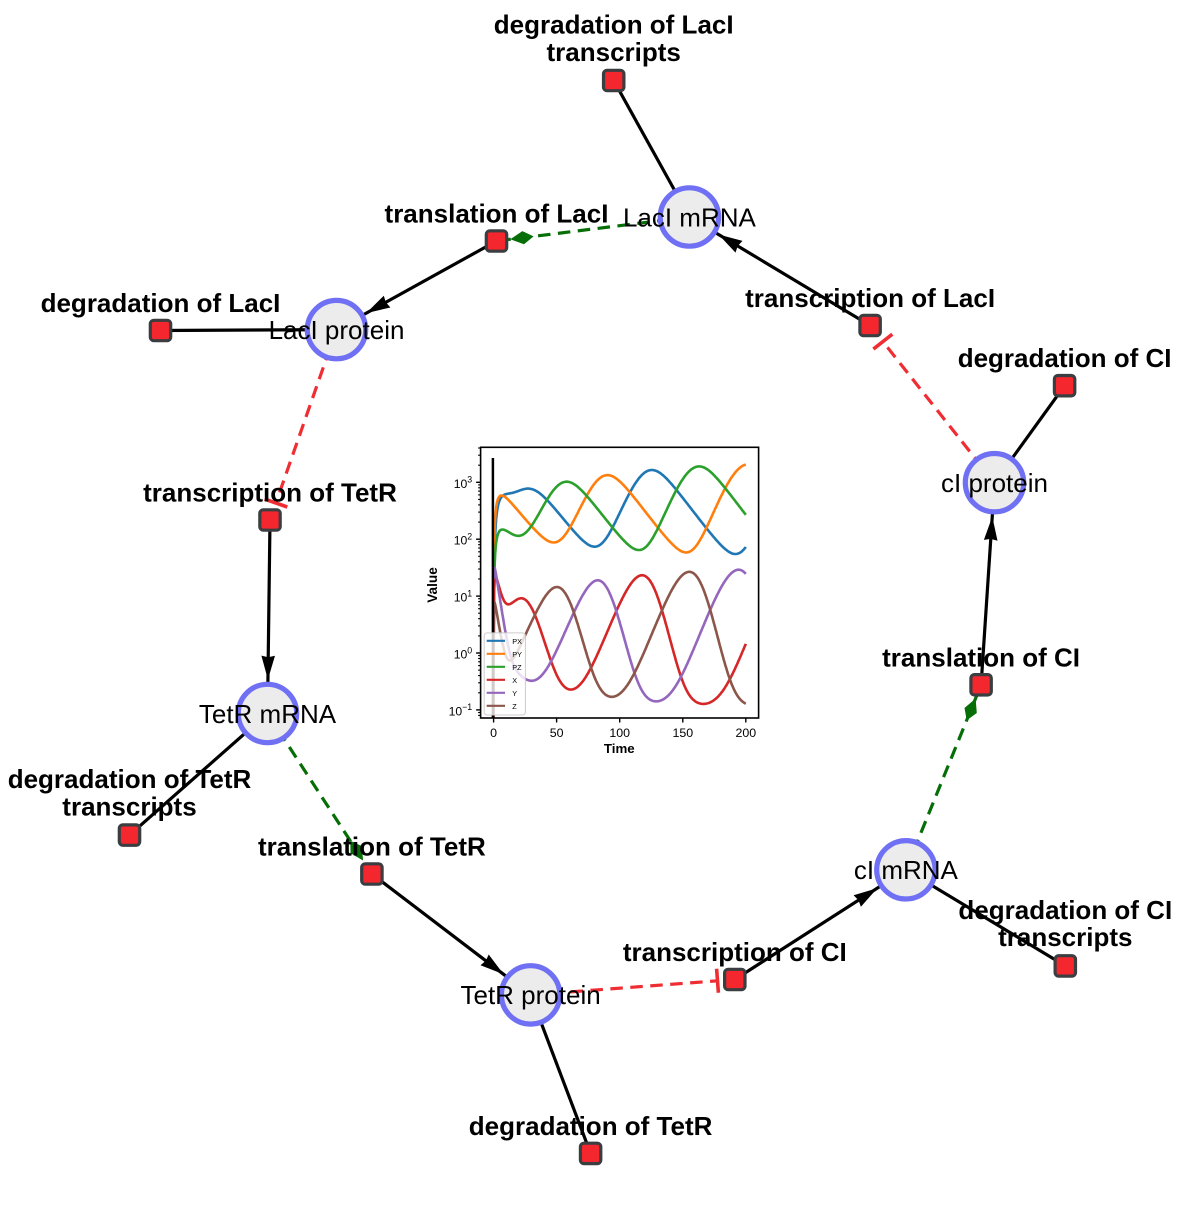  I want to click on svg-text: PZ, so click(517, 667).